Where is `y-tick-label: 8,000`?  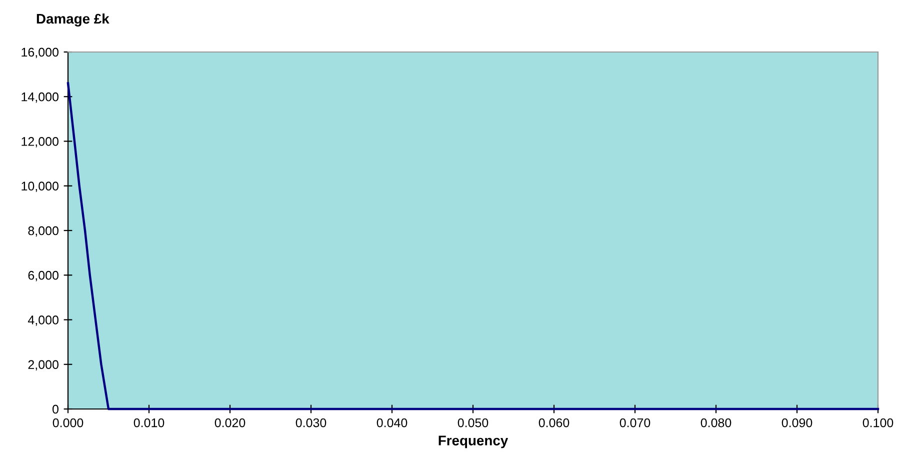 y-tick-label: 8,000 is located at coordinates (43, 231).